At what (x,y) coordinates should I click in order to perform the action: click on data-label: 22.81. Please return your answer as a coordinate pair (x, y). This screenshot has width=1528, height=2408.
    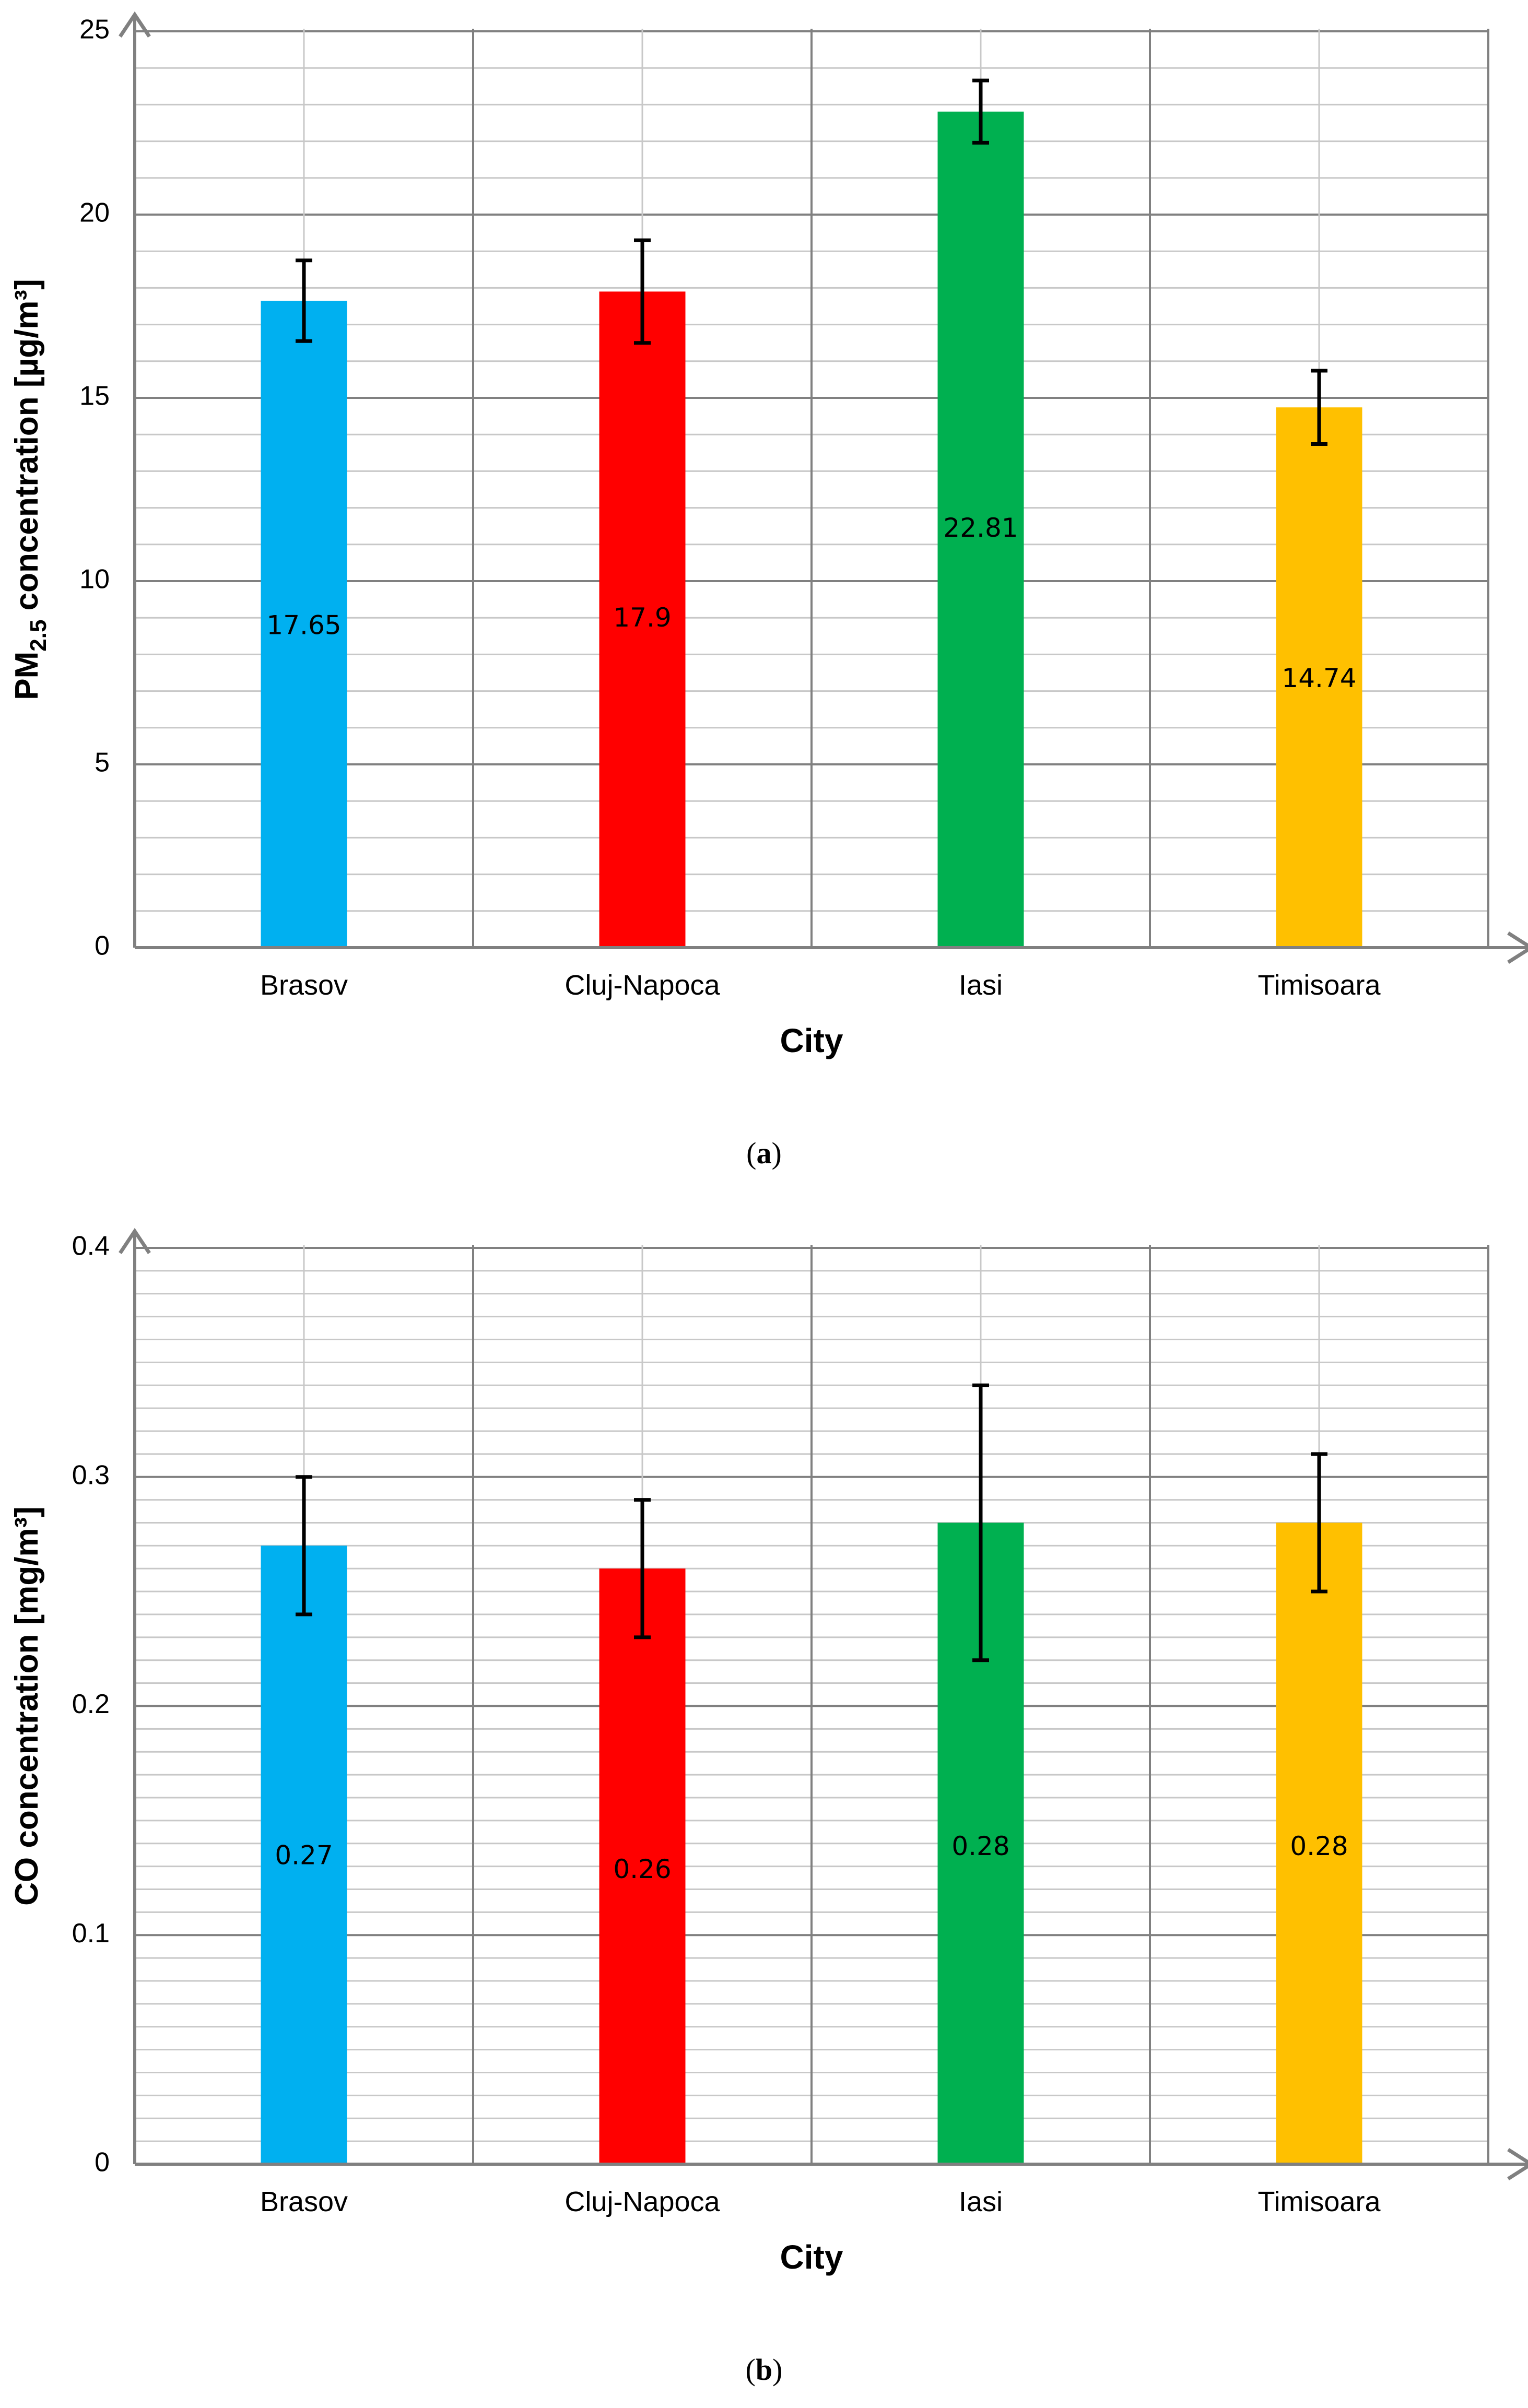
    Looking at the image, I should click on (981, 528).